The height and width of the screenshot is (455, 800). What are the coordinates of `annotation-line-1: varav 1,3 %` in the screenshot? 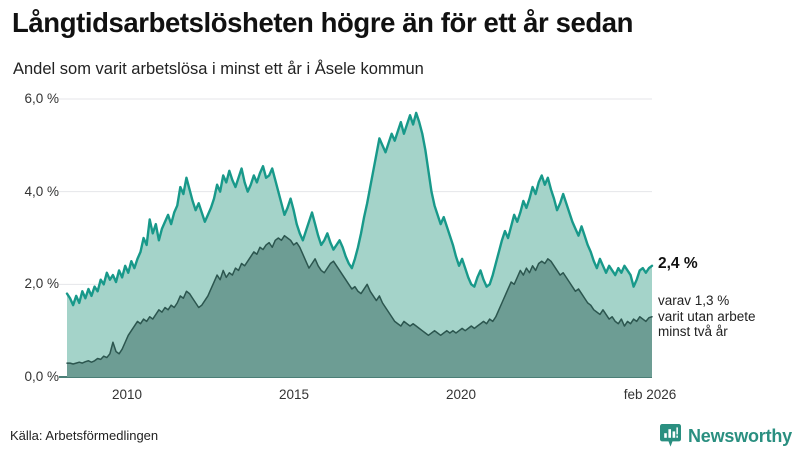 It's located at (694, 300).